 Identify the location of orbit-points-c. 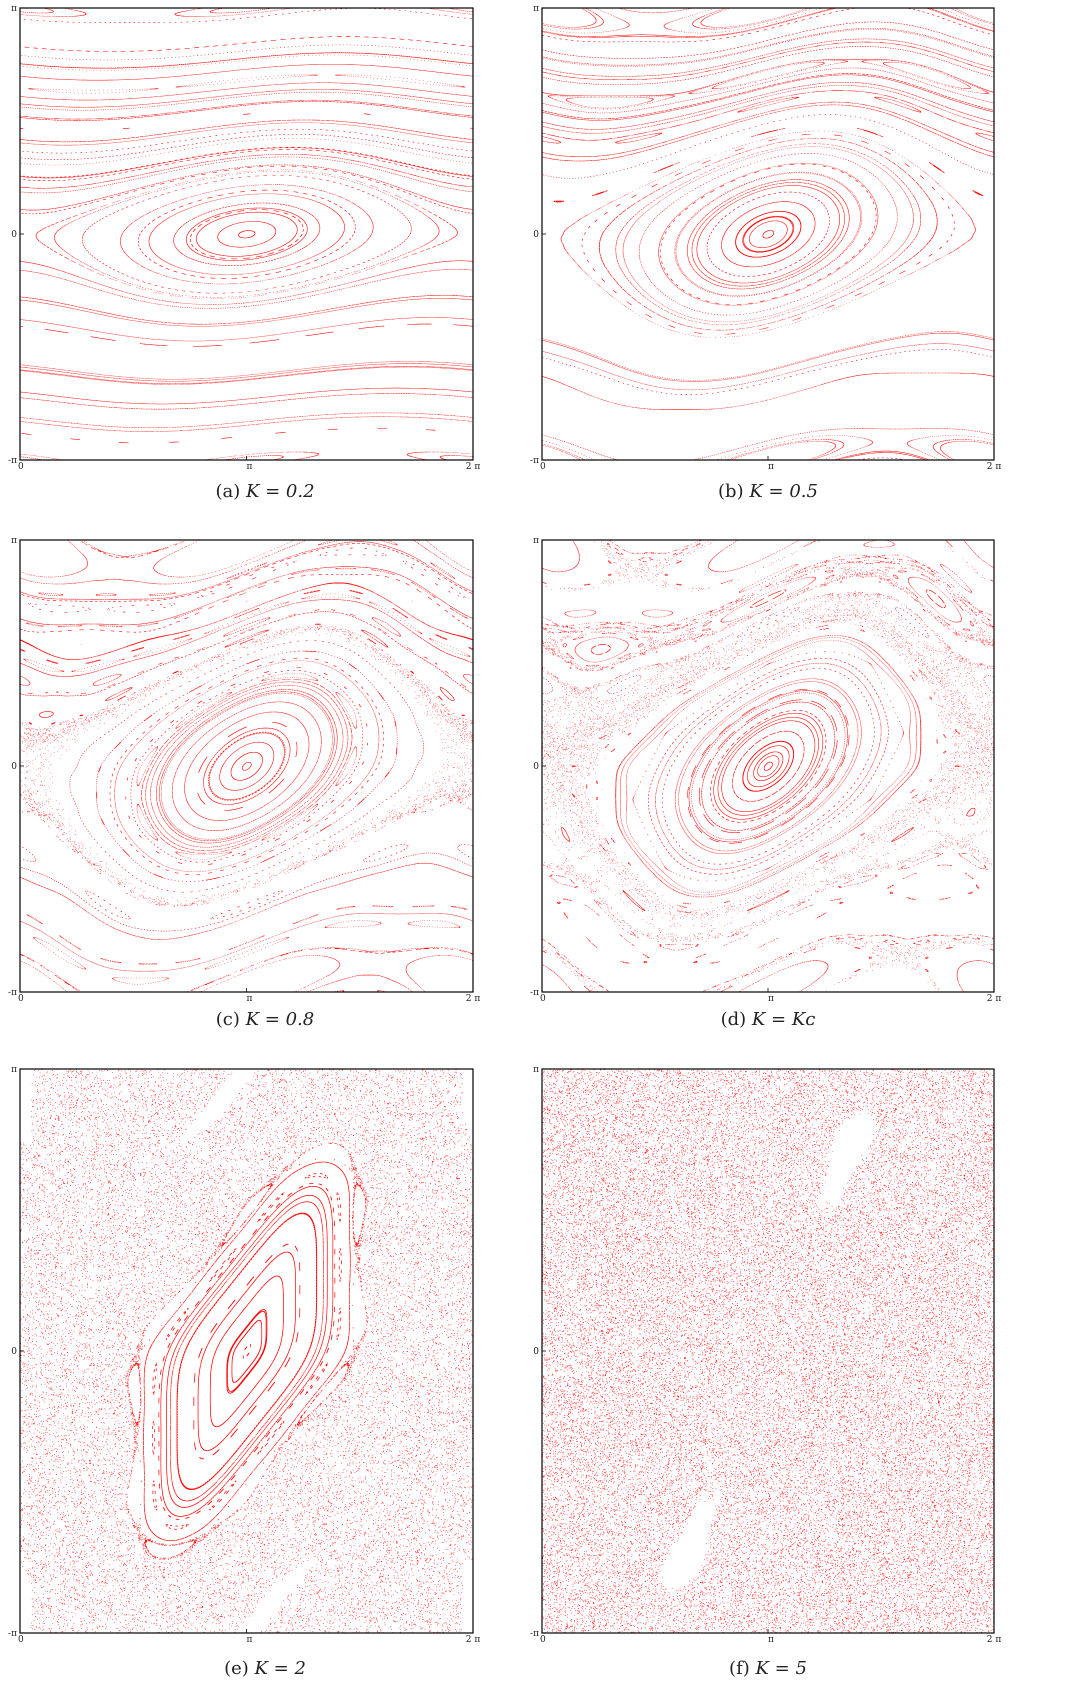
(247, 766).